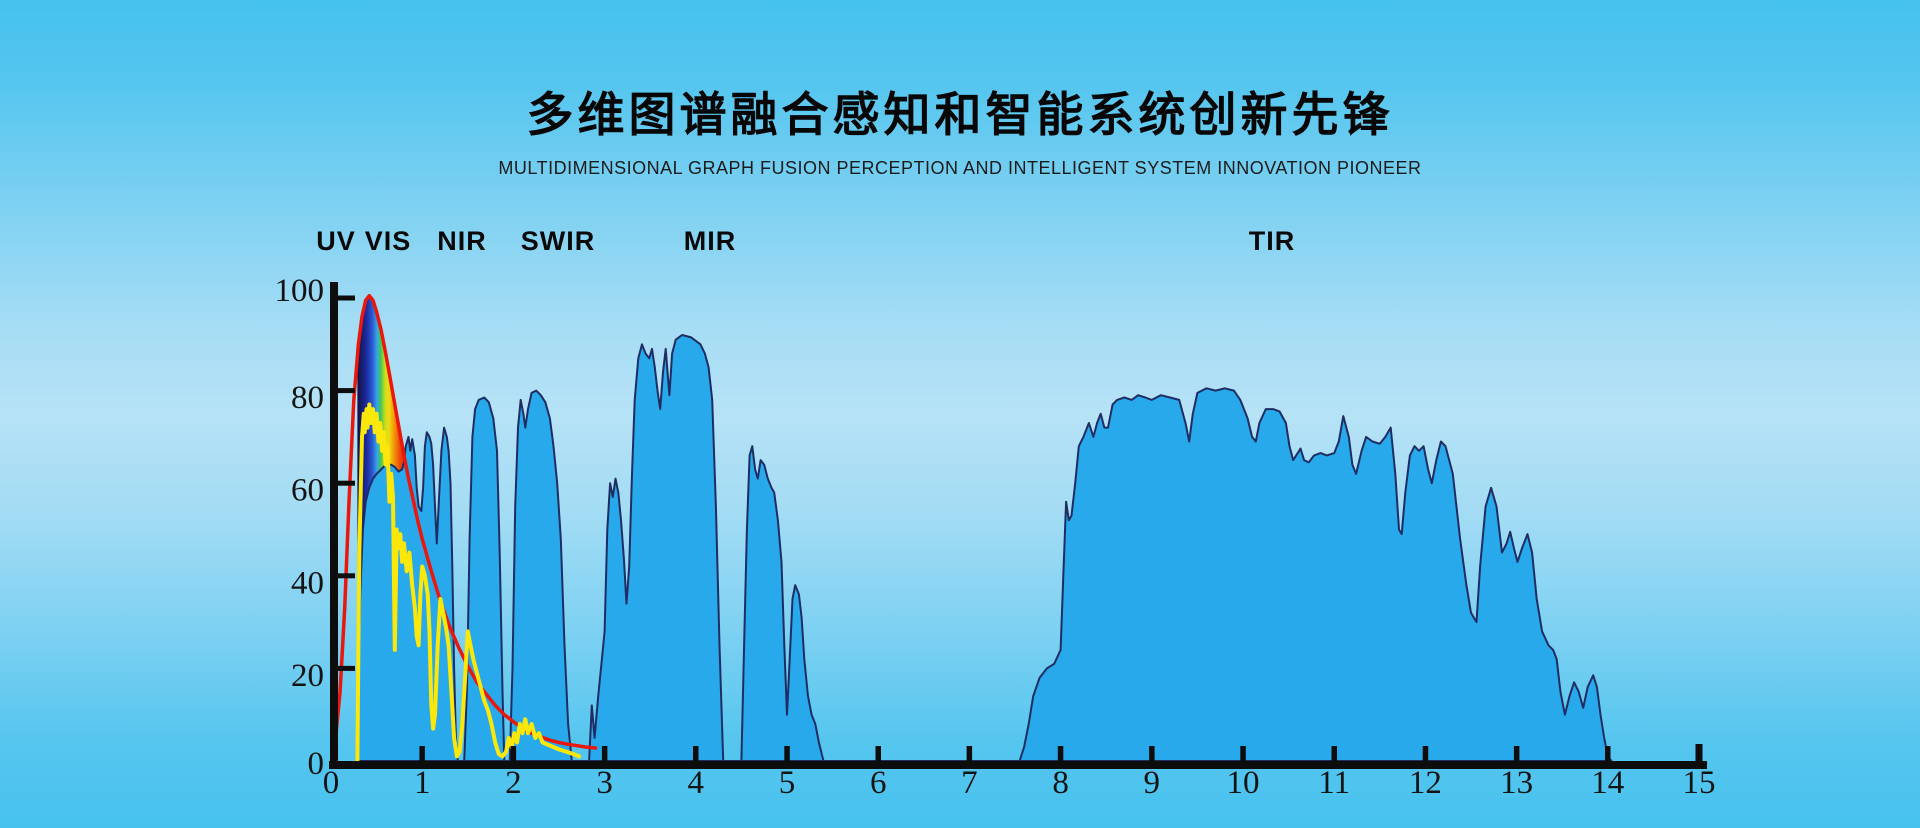  I want to click on band-label-mir: MIR, so click(710, 241).